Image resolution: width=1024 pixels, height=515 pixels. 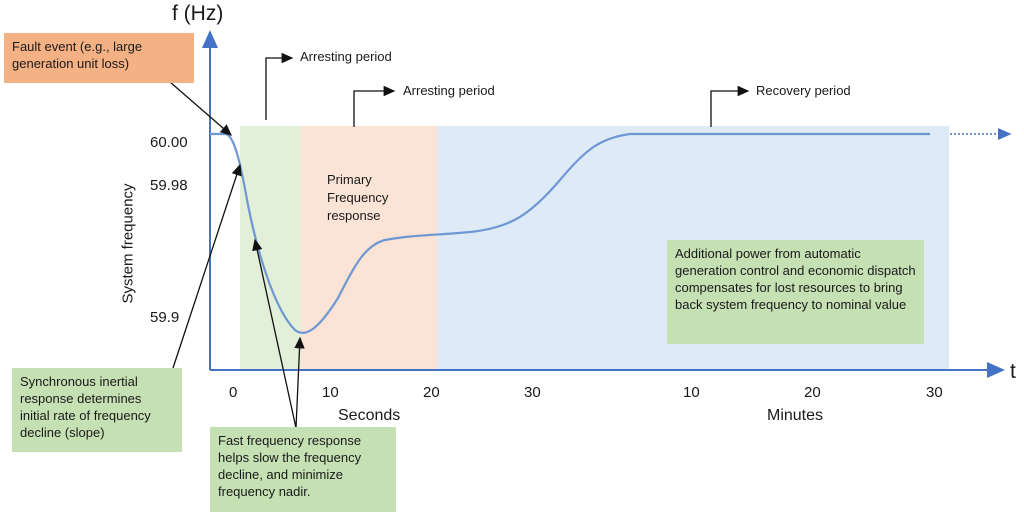 What do you see at coordinates (812, 392) in the screenshot?
I see `x-tick-m-20: 20` at bounding box center [812, 392].